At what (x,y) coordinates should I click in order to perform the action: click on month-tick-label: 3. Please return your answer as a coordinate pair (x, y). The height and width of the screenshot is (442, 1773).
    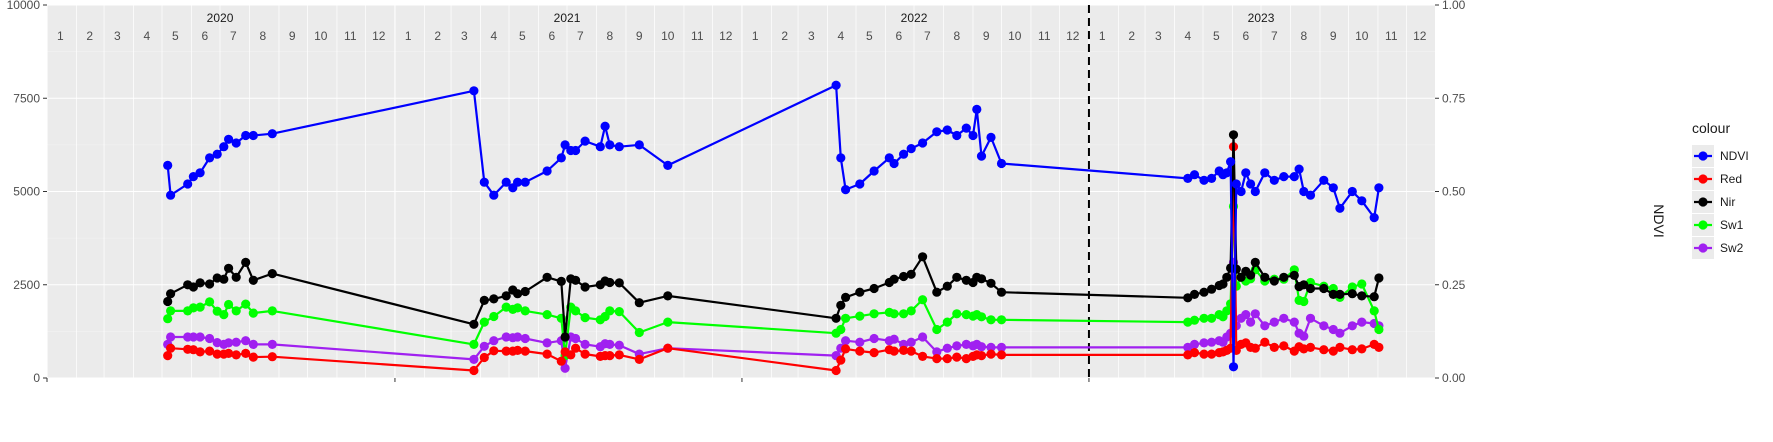
    Looking at the image, I should click on (1158, 36).